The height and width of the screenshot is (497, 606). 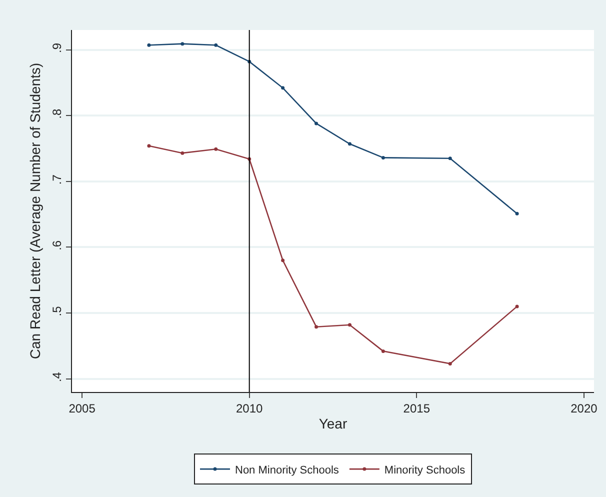 What do you see at coordinates (57, 311) in the screenshot?
I see `y-tick-label: .5` at bounding box center [57, 311].